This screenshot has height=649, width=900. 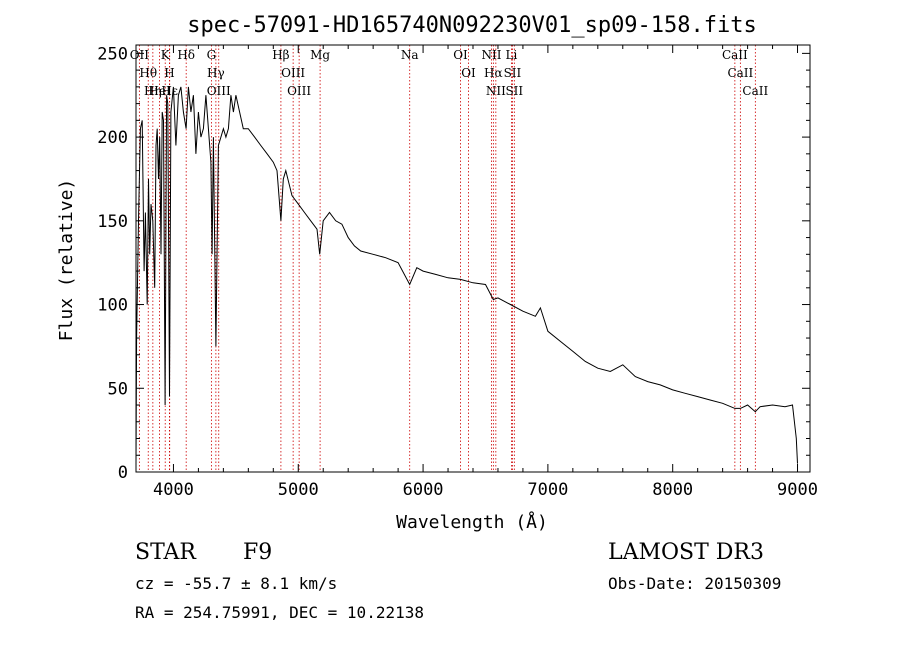 I want to click on x-tick-label: 5000, so click(x=298, y=490).